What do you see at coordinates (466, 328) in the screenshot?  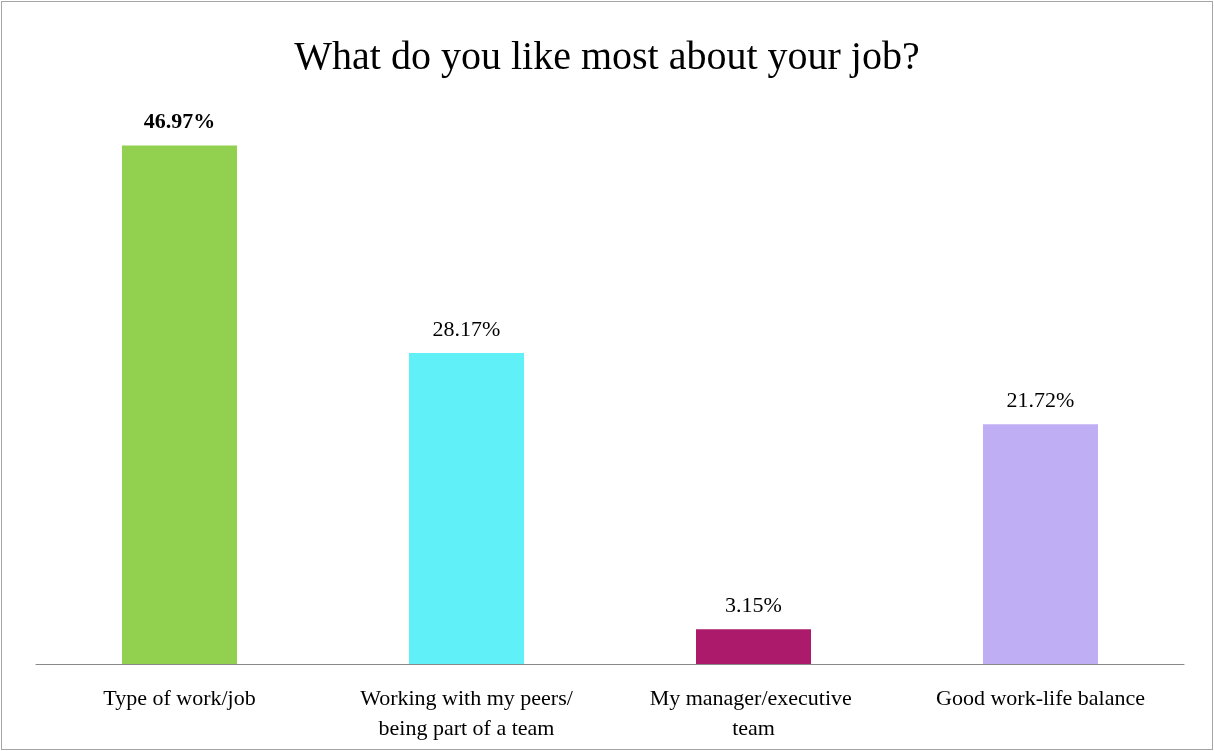 I see `data-label: 28.17%` at bounding box center [466, 328].